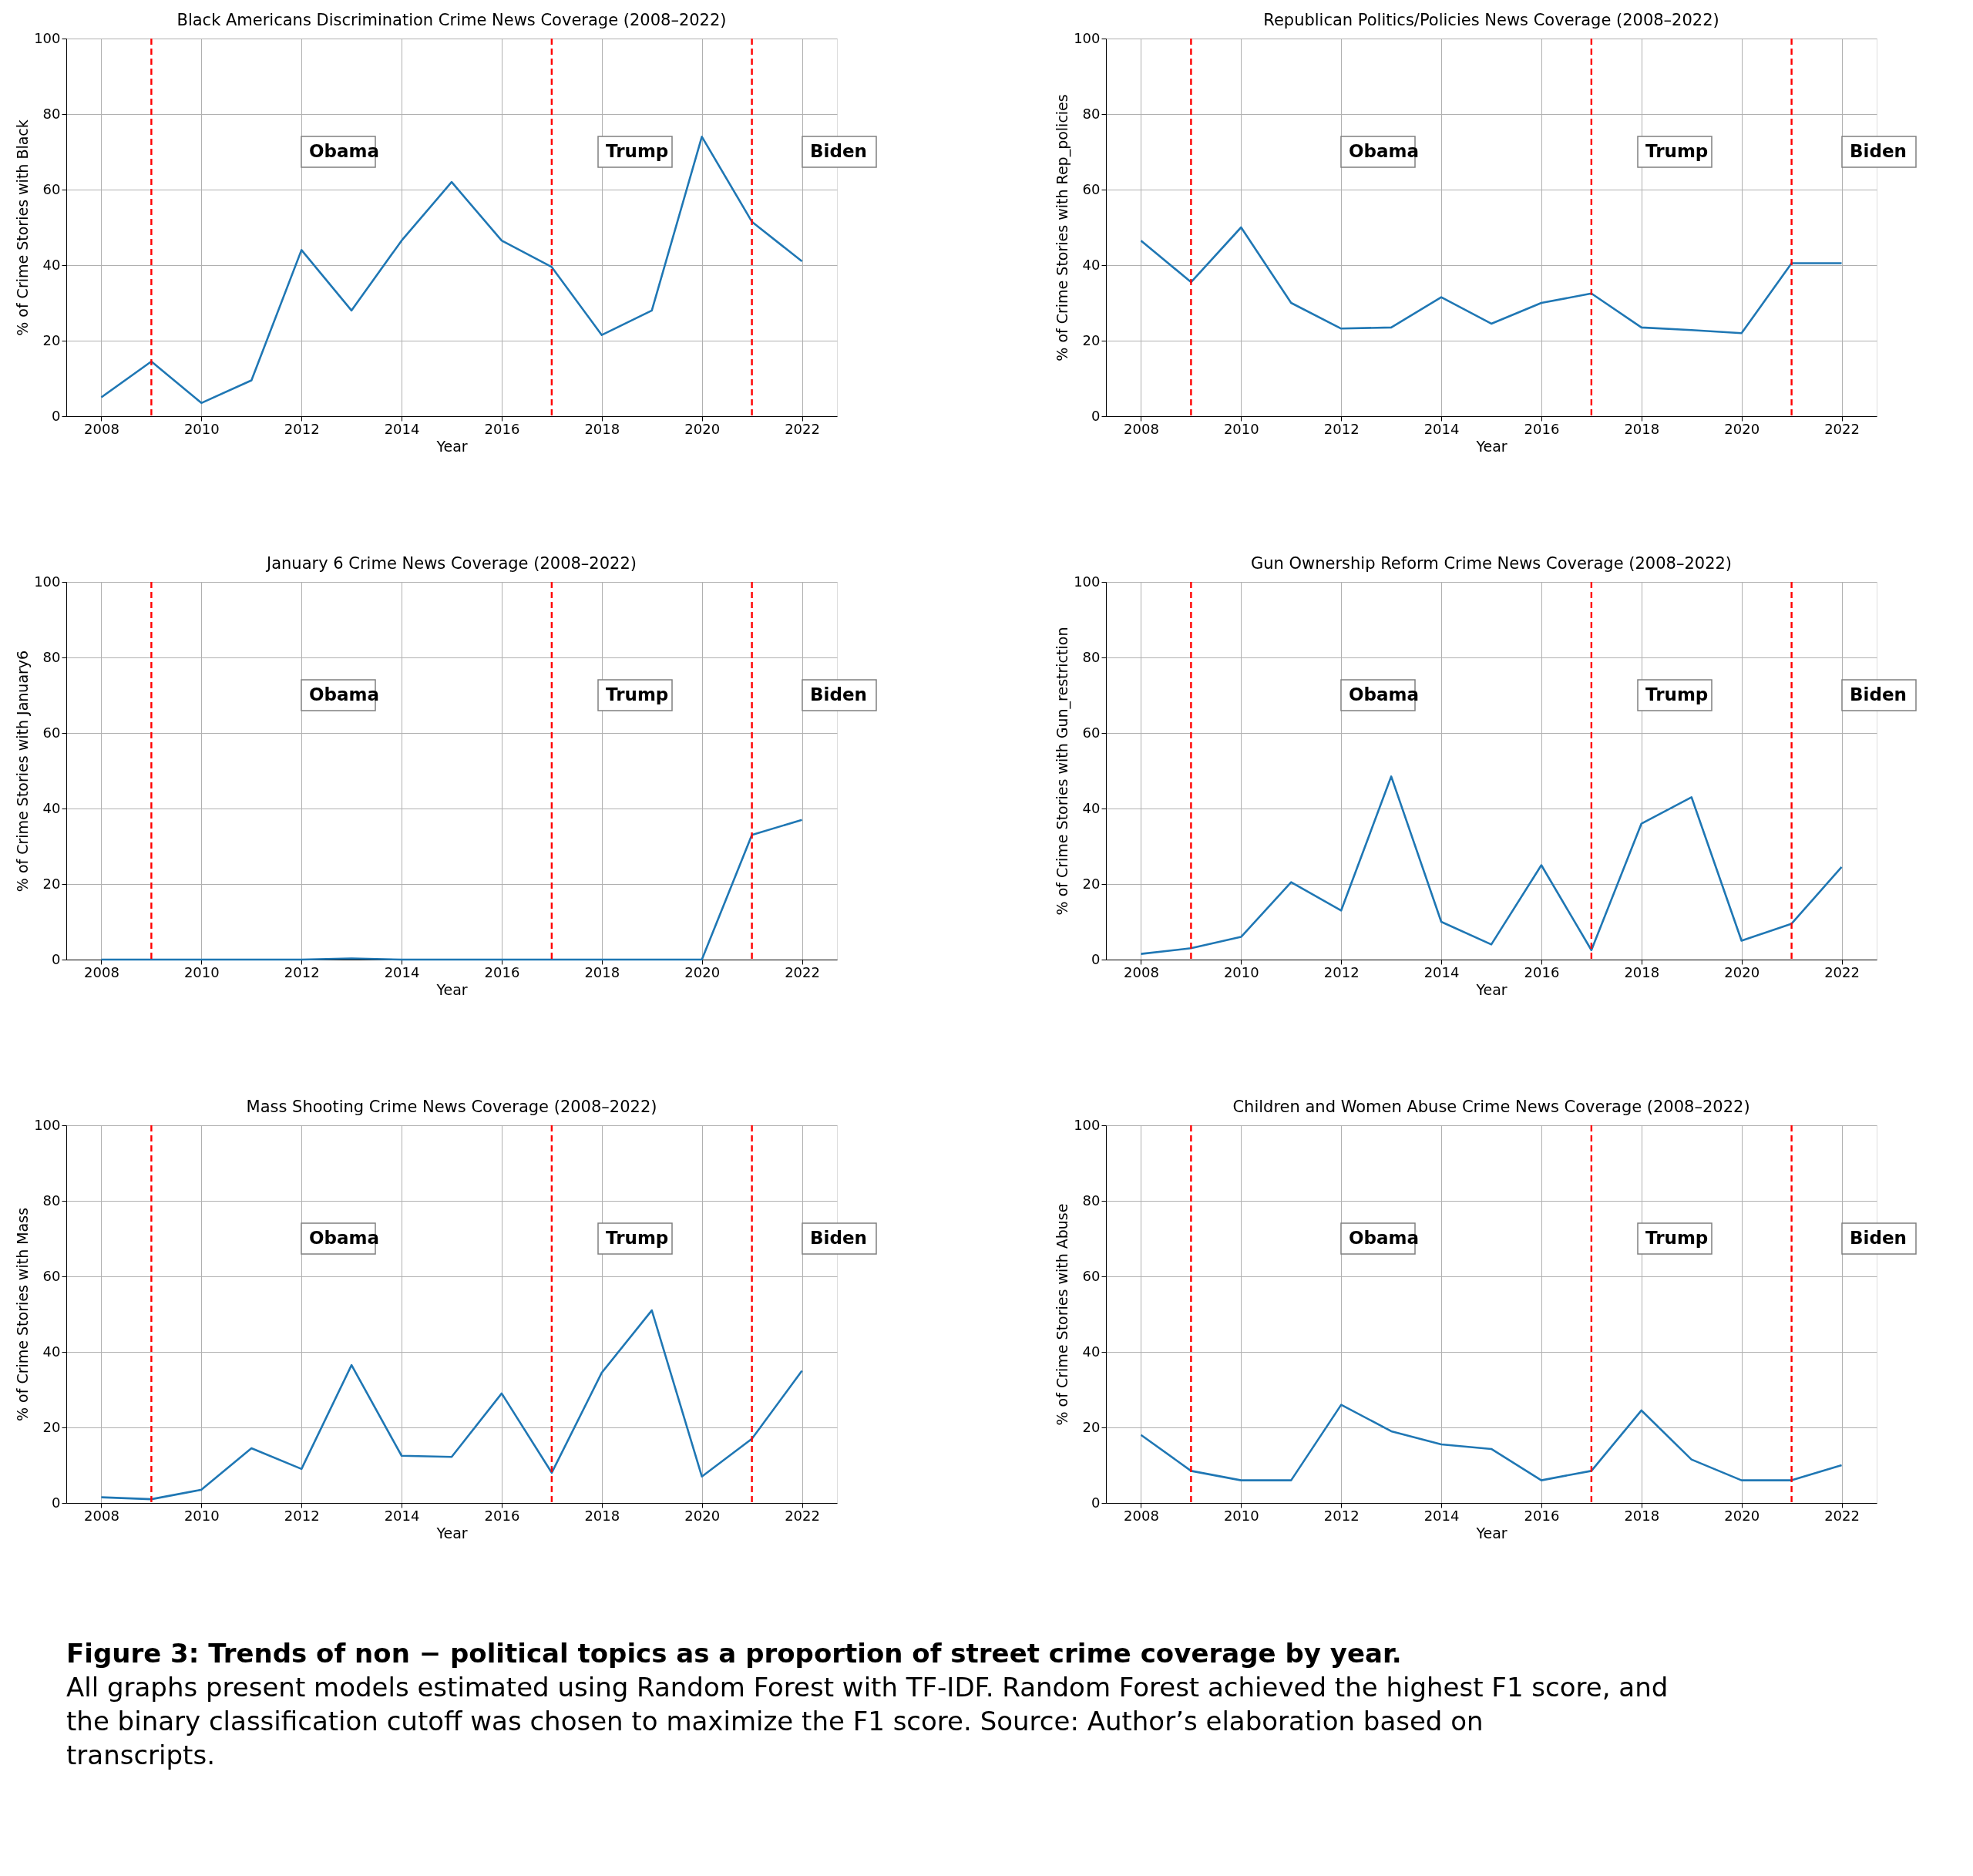 The height and width of the screenshot is (1876, 1973). What do you see at coordinates (1491, 20) in the screenshot?
I see `chart-title: Republican Politics/Policies News Coverage (2008–2022)` at bounding box center [1491, 20].